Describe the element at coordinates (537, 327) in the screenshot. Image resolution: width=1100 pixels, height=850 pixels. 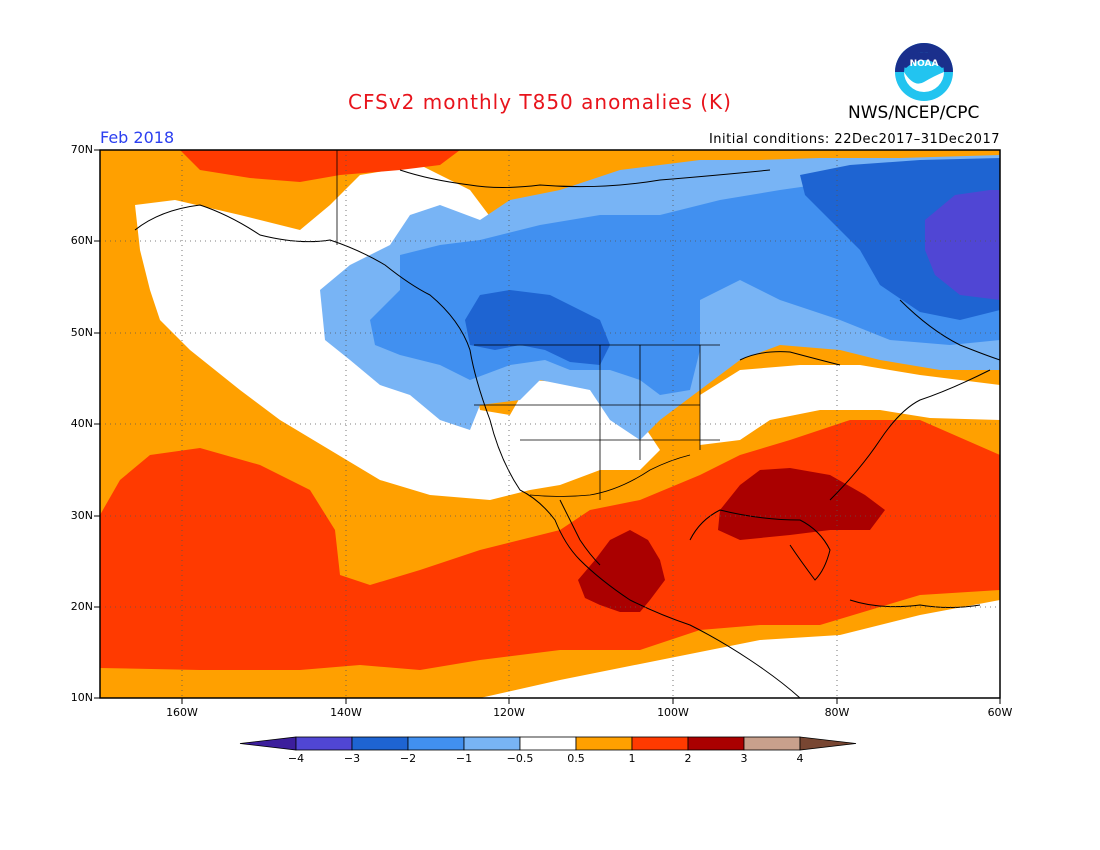
I see `field-medblue-prairies` at that location.